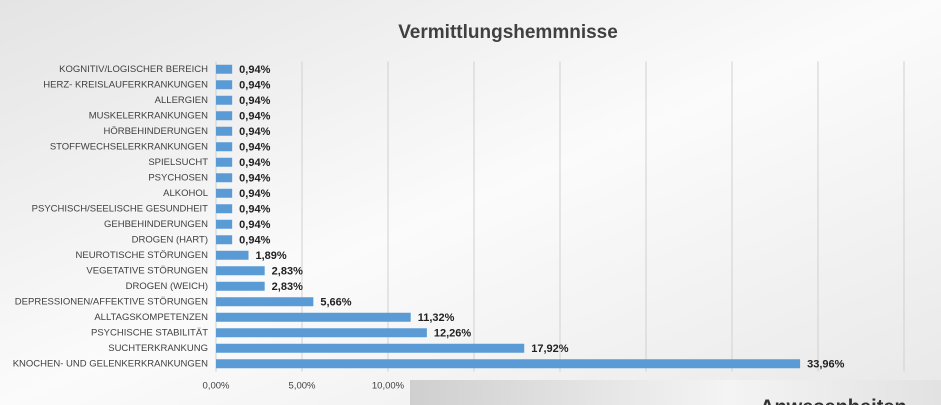 The image size is (941, 405). I want to click on y-tick-label: SUCHTERKRANKUNG, so click(158, 348).